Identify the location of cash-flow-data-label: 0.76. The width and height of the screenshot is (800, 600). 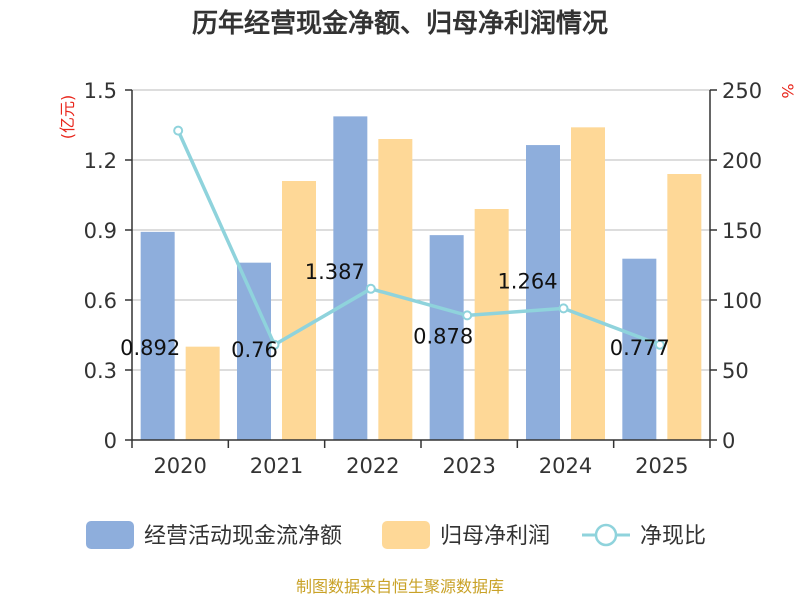
(254, 350).